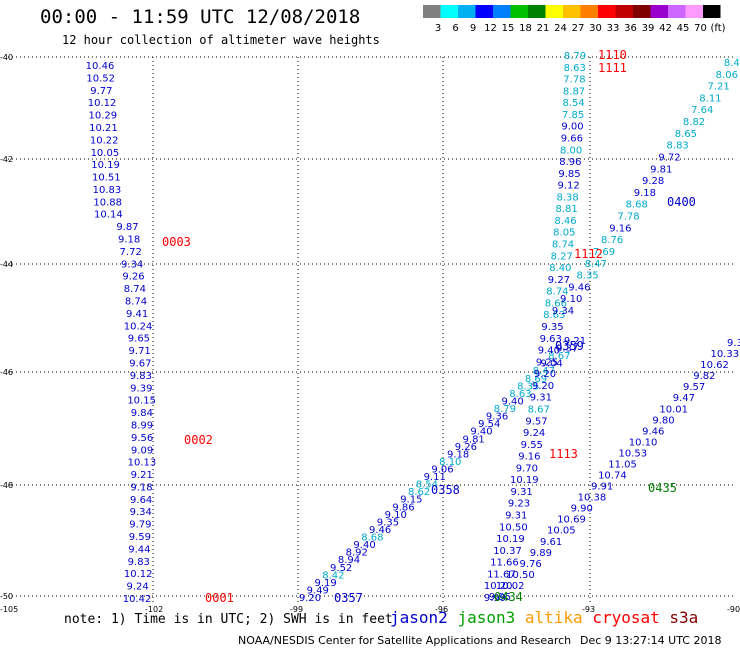  I want to click on time-label: 1110, so click(612, 55).